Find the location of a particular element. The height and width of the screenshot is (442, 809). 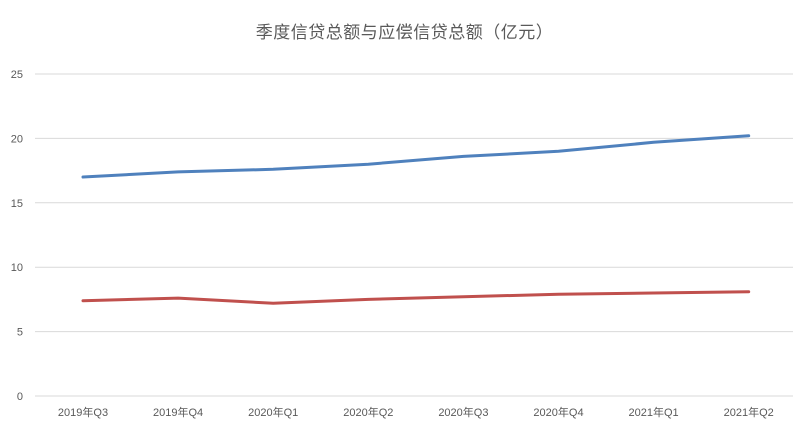

x-tick-label: 2021年Q2 is located at coordinates (749, 412).